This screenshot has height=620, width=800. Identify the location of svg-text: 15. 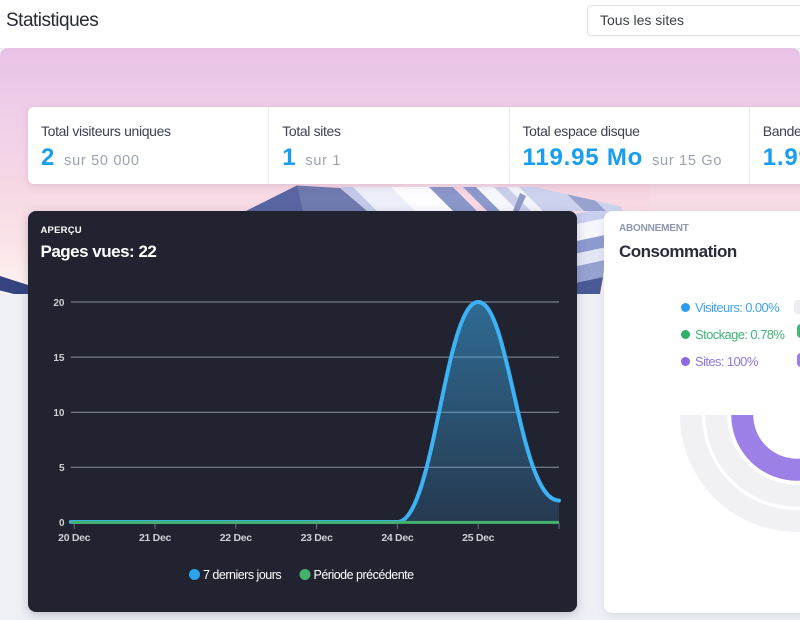
(59, 358).